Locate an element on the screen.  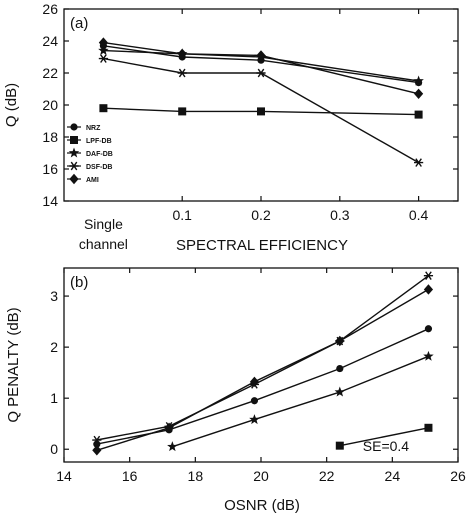
legend-label-nrz: NRZ is located at coordinates (93, 128).